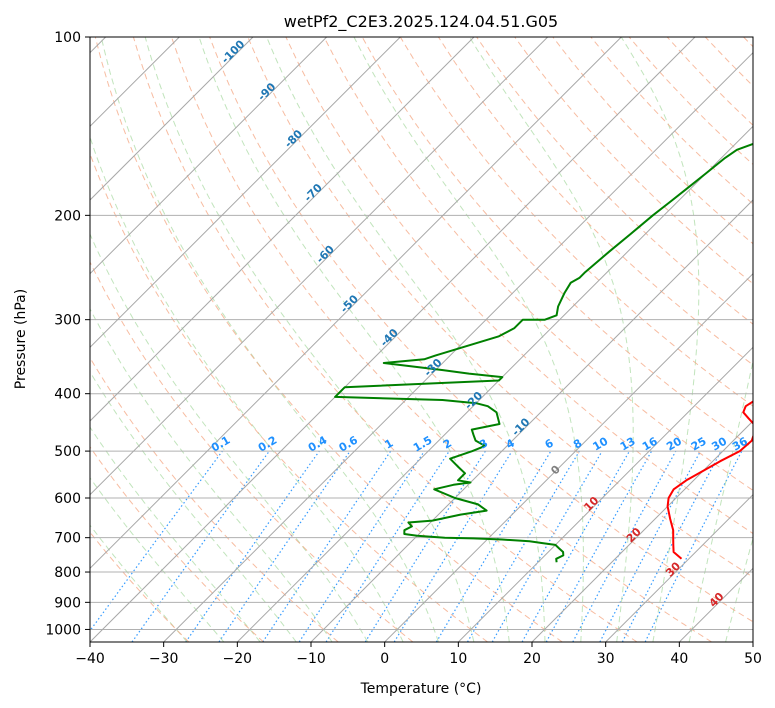 This screenshot has height=708, width=775. Describe the element at coordinates (164, 659) in the screenshot. I see `x-tick-label: −30` at that location.